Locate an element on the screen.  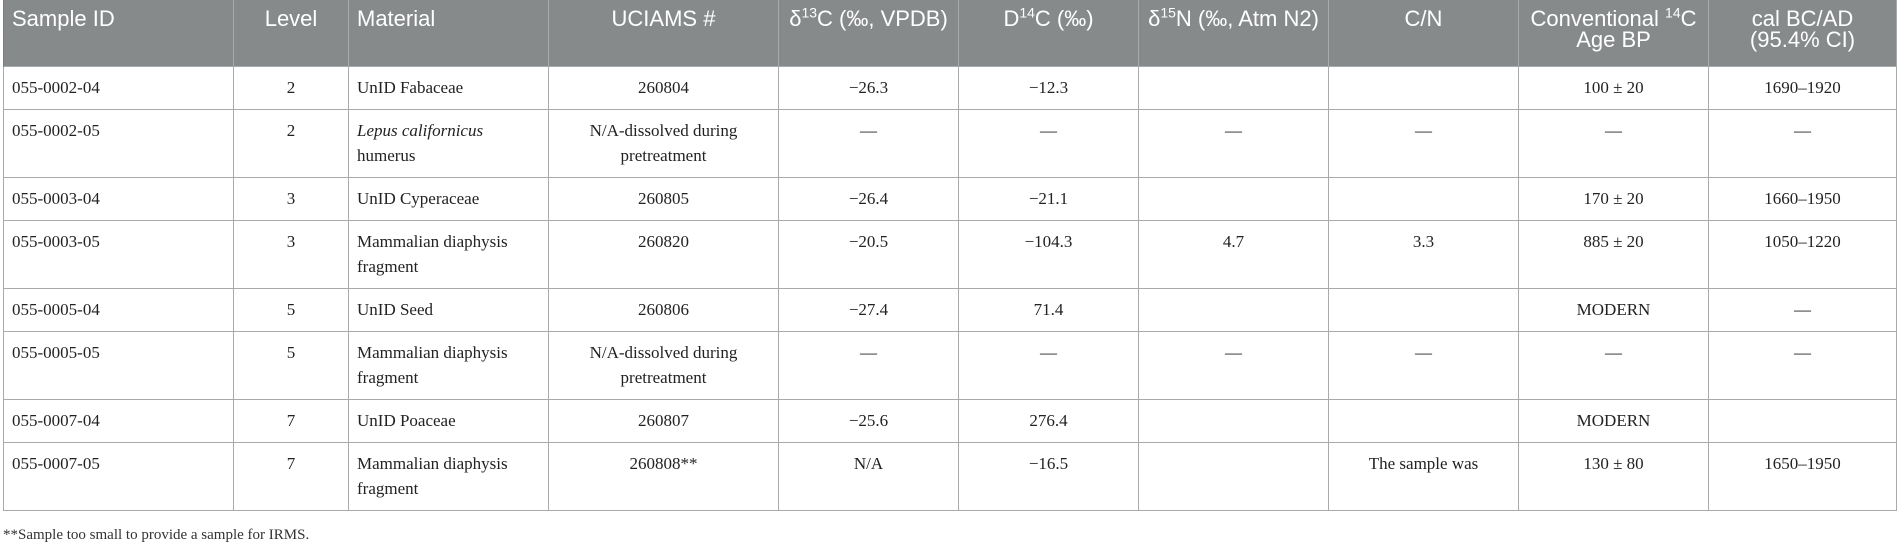
cell-d13c: −27.4 is located at coordinates (868, 309).